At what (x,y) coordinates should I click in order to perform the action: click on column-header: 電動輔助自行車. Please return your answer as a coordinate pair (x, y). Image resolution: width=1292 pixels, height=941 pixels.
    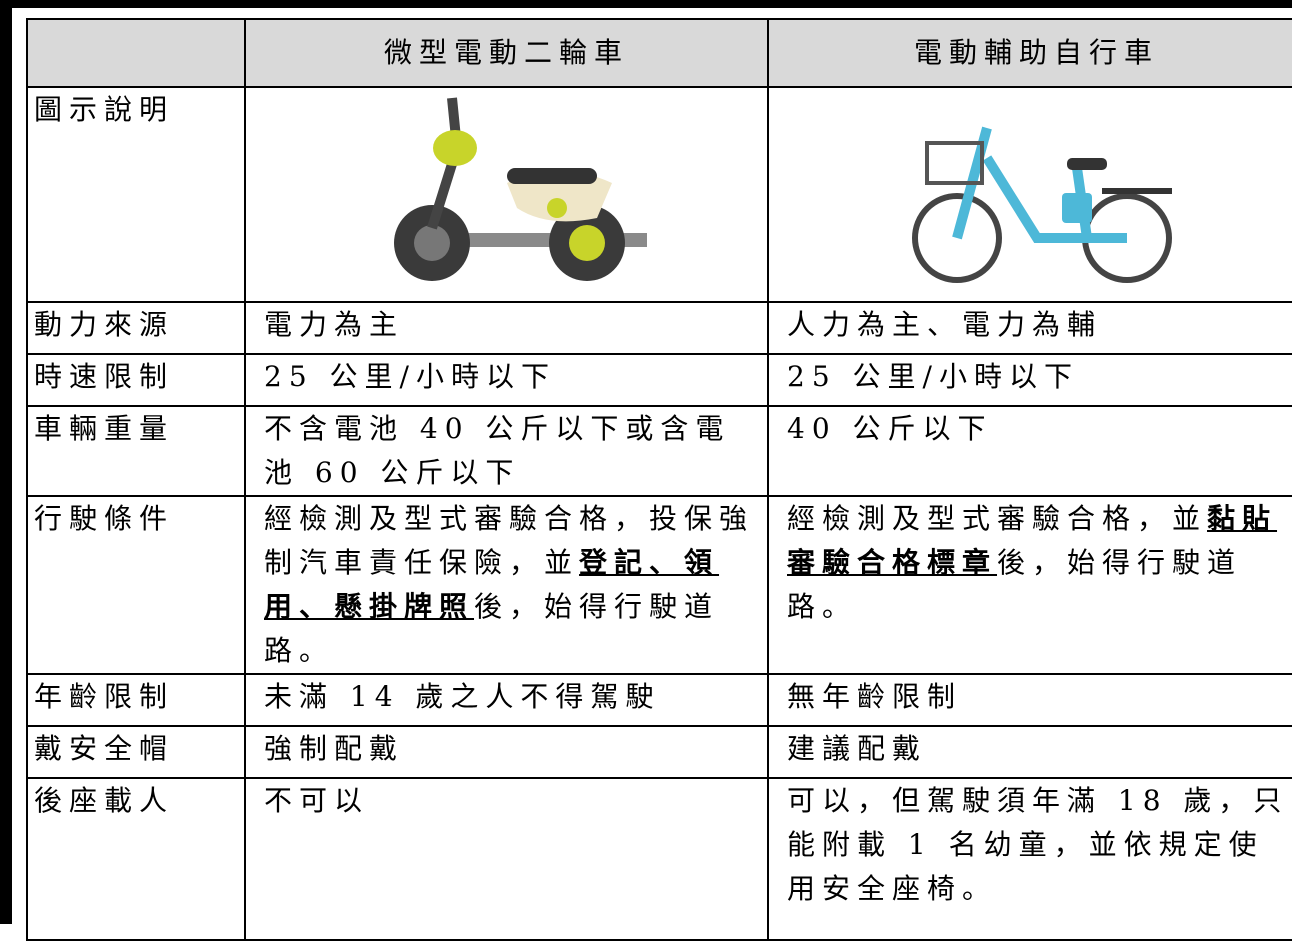
    Looking at the image, I should click on (1029, 53).